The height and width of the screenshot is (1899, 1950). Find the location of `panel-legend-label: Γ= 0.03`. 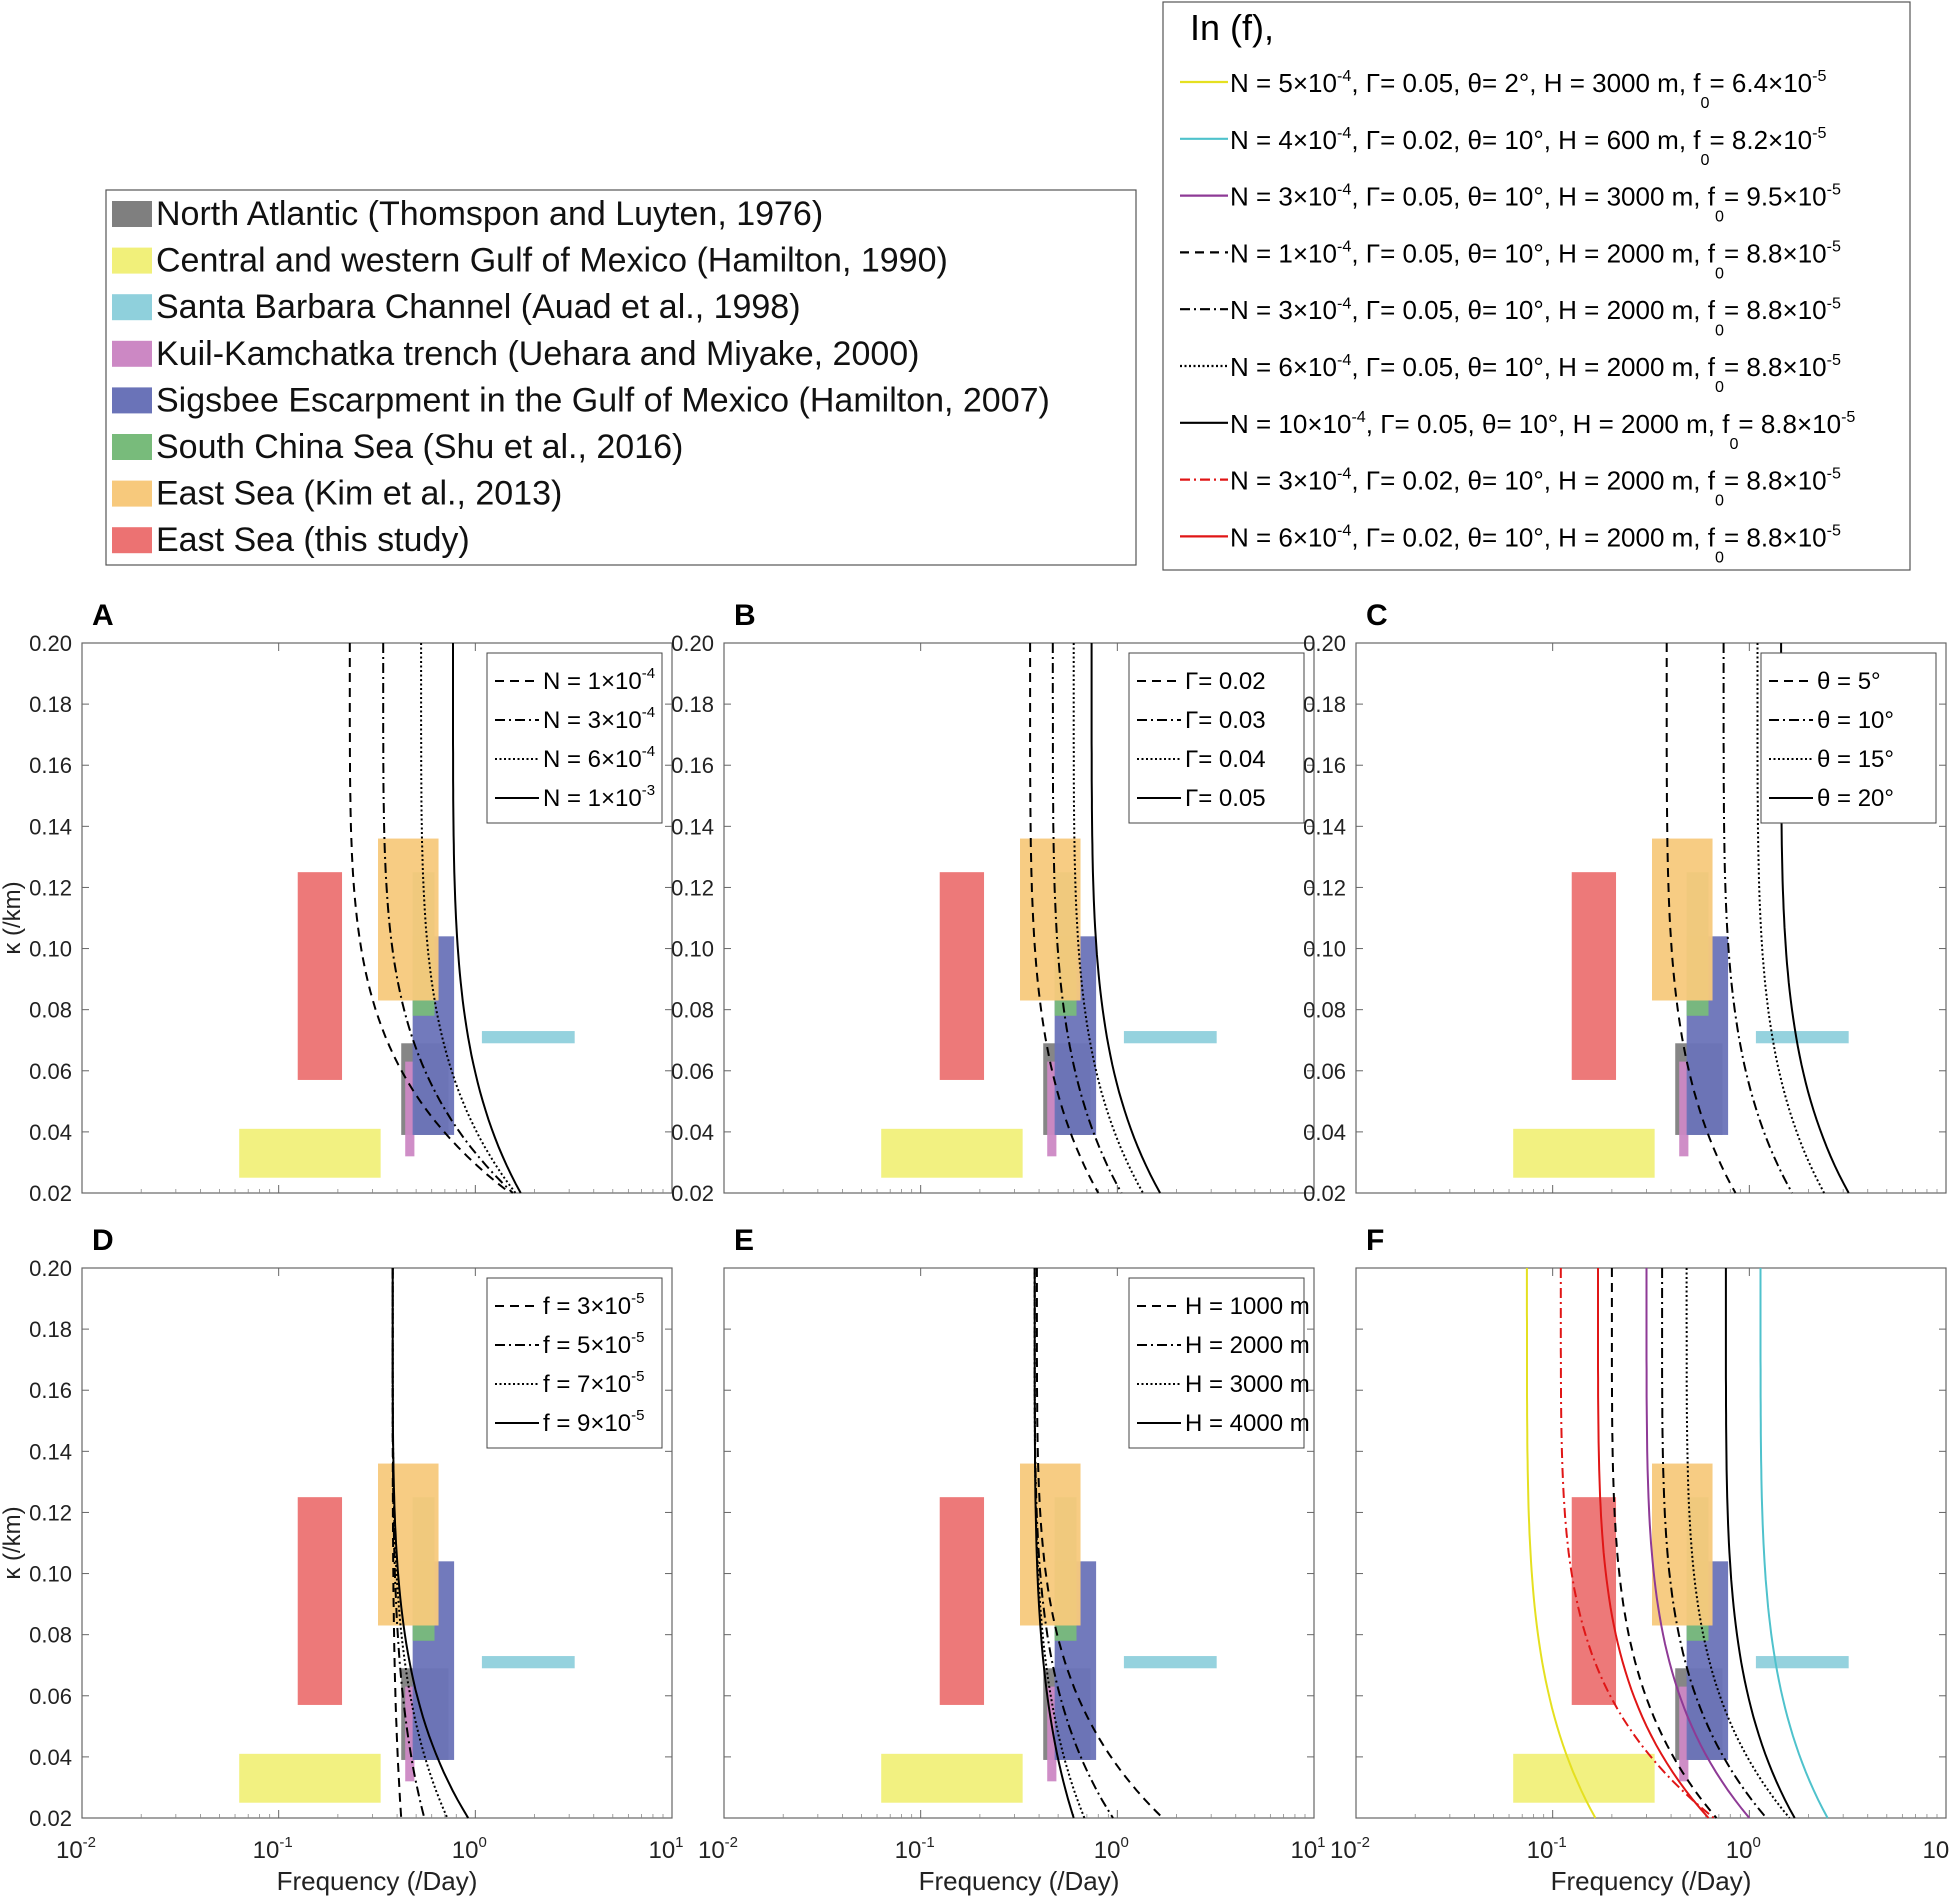

panel-legend-label: Γ= 0.03 is located at coordinates (1225, 720).